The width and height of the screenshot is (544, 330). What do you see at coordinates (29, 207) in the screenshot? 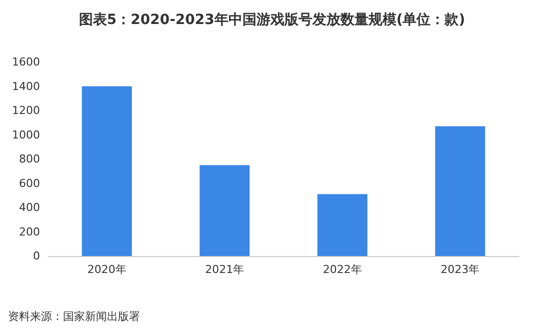
I see `y-tick-label: 400` at bounding box center [29, 207].